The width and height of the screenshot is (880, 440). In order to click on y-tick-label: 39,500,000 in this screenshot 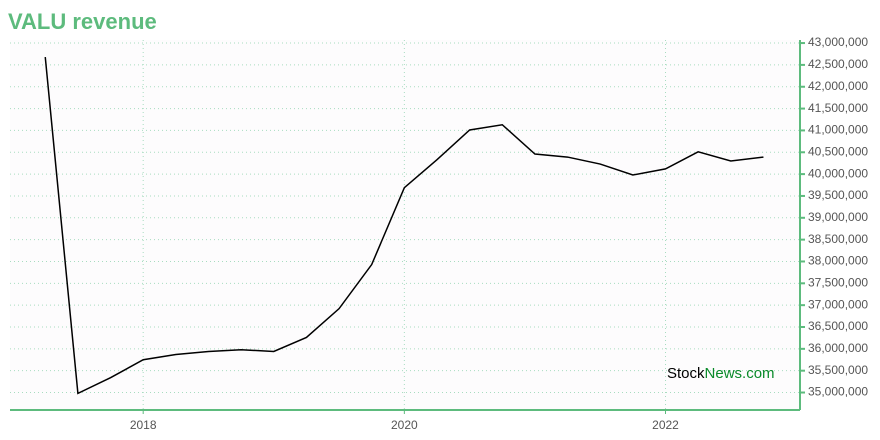, I will do `click(838, 195)`.